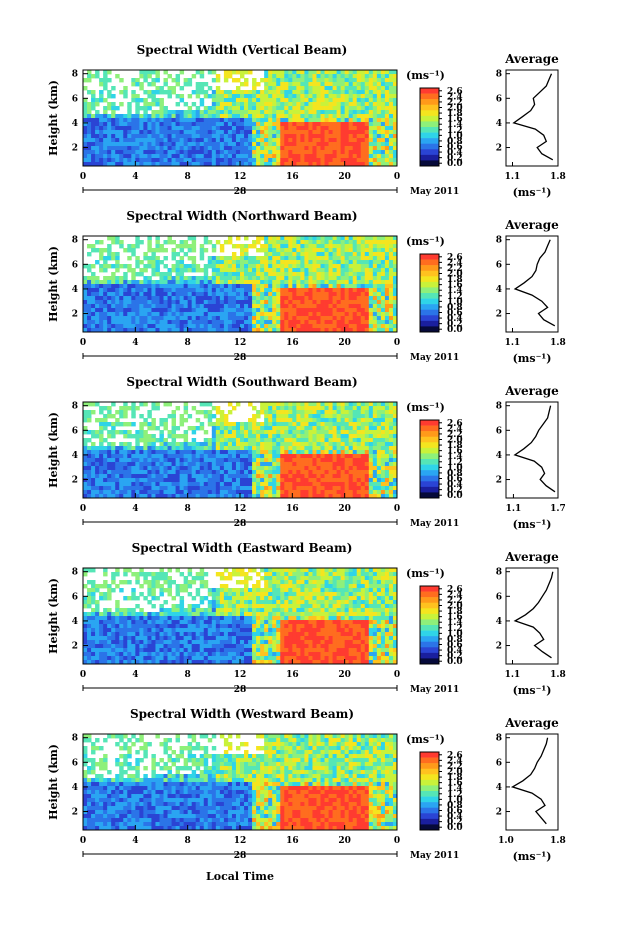  Describe the element at coordinates (513, 177) in the screenshot. I see `avg-x-tick-label: 1.1` at that location.